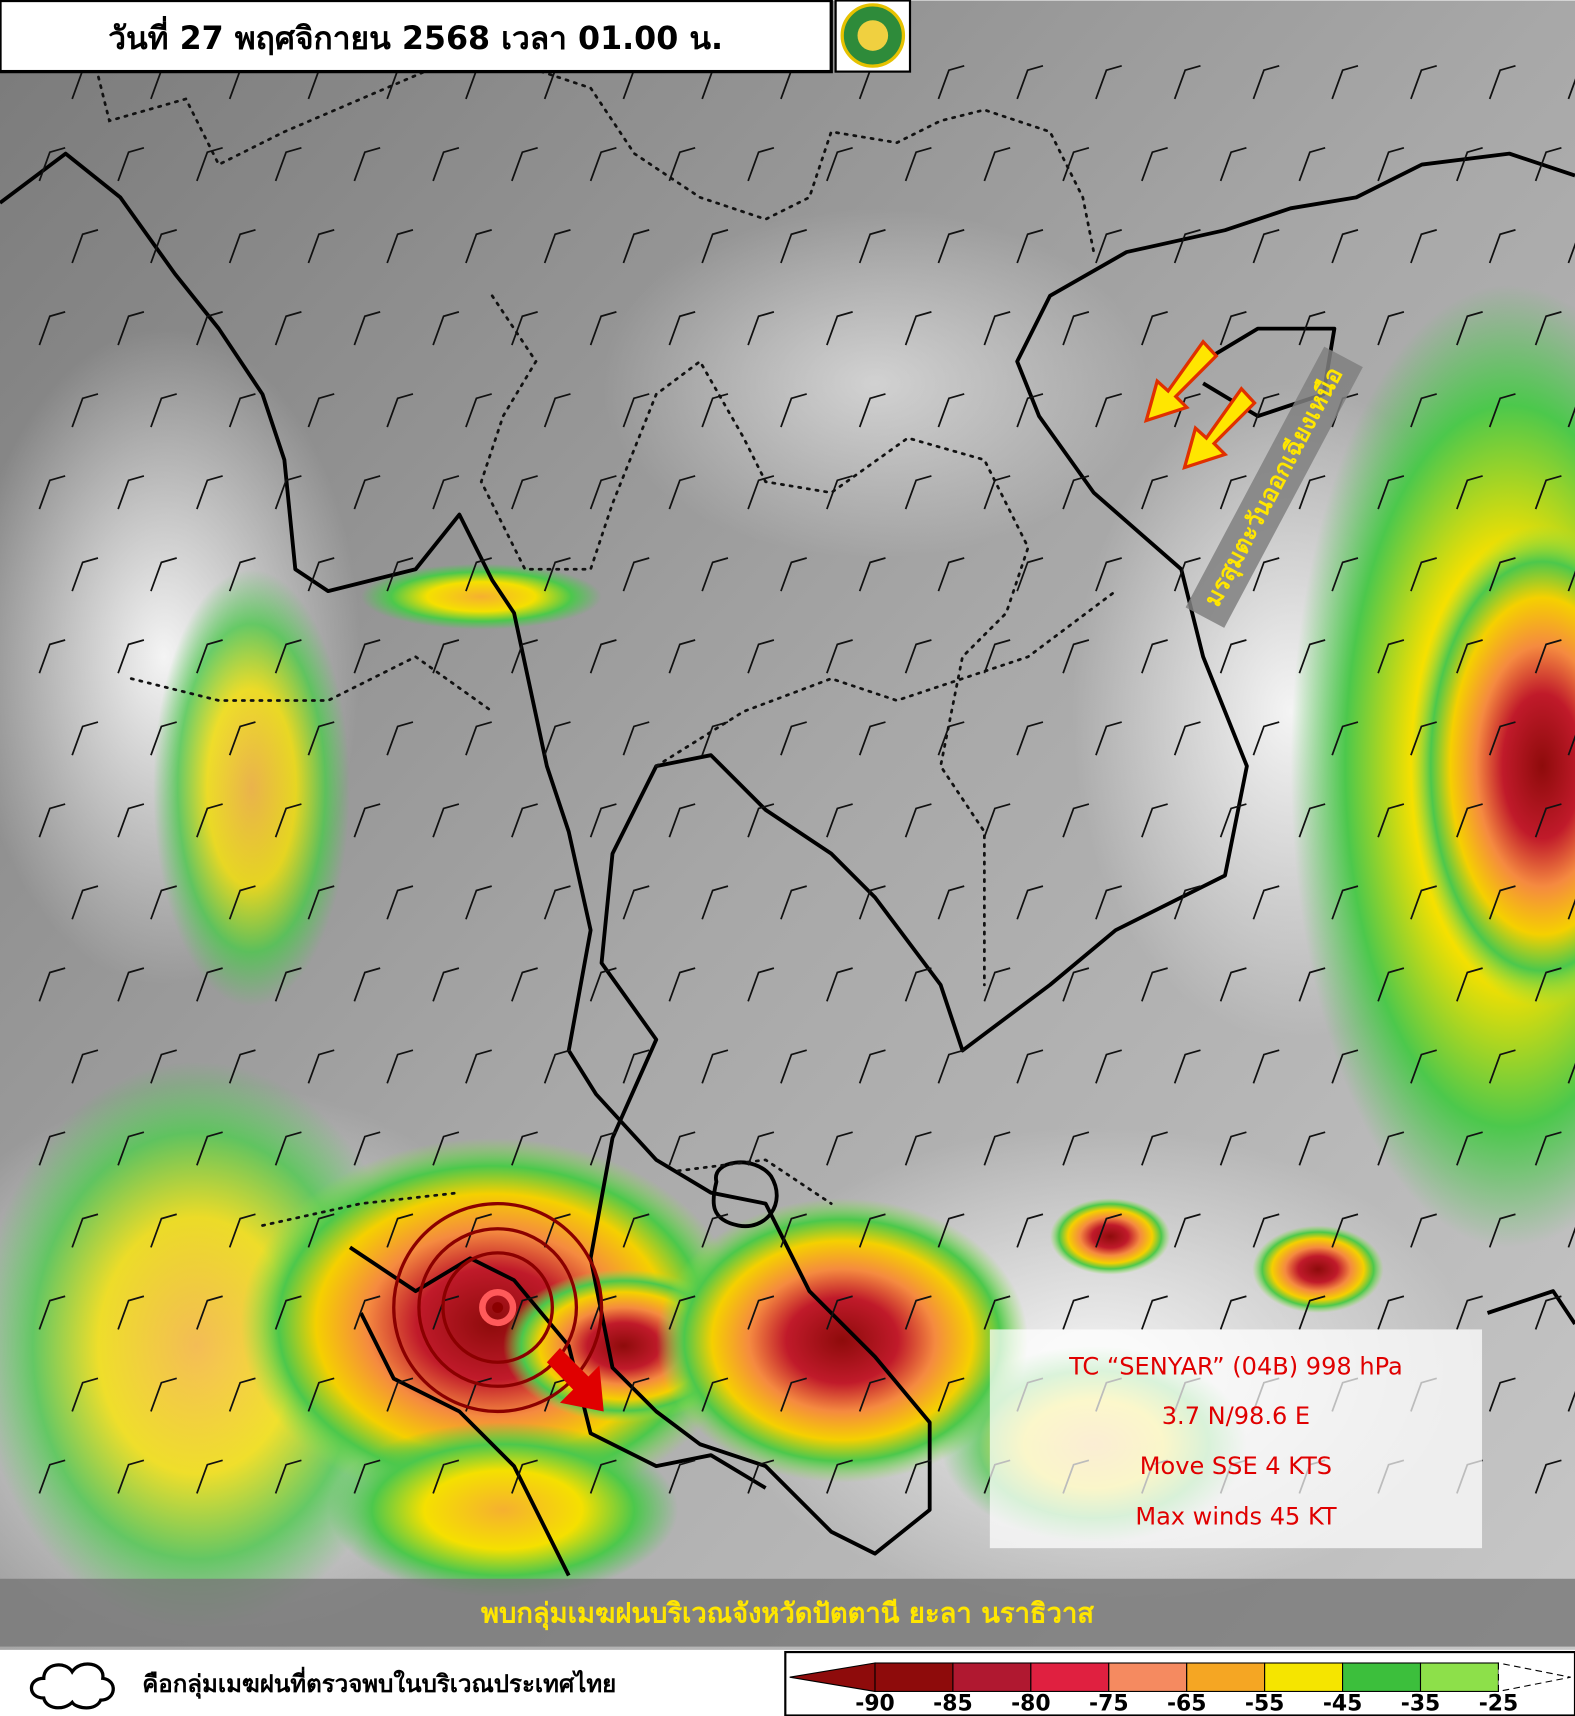 This screenshot has width=1575, height=1716. Describe the element at coordinates (1236, 1517) in the screenshot. I see `storm-info-line: Max winds 45 KT` at that location.